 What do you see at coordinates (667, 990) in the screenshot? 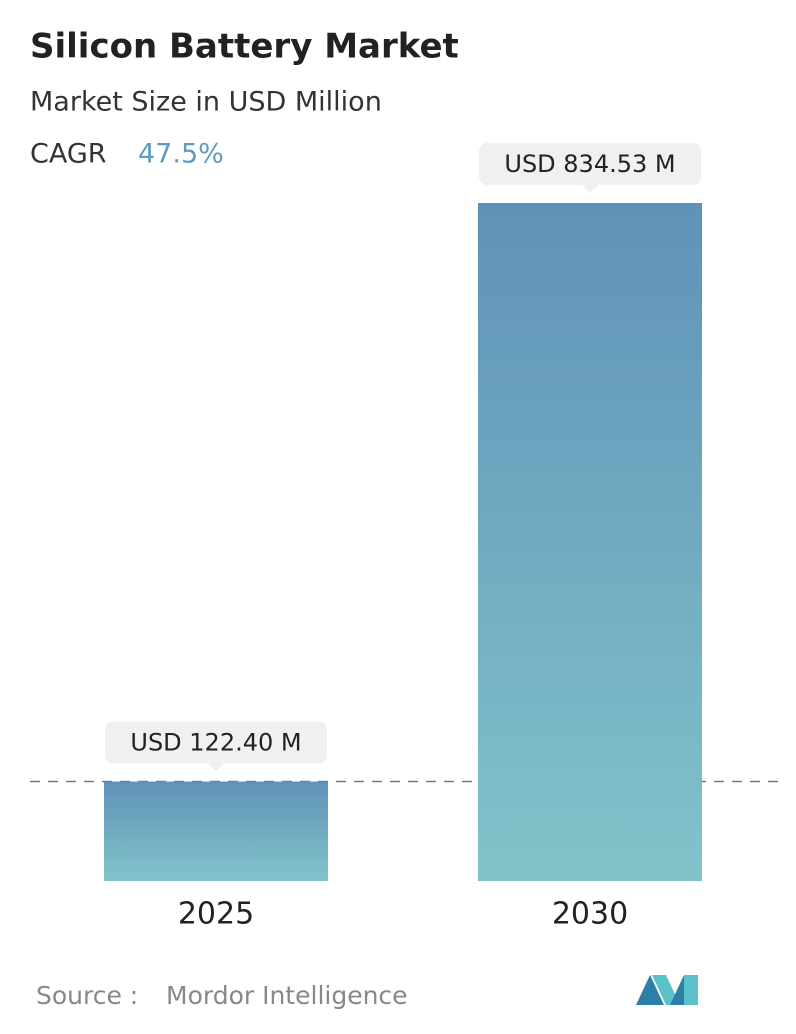
I see `logo` at bounding box center [667, 990].